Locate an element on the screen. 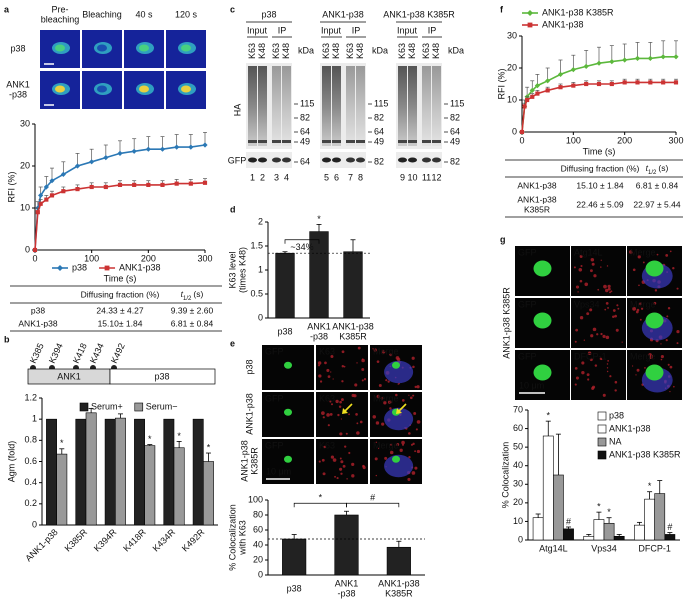  x-tick-label: K418R is located at coordinates (134, 540).